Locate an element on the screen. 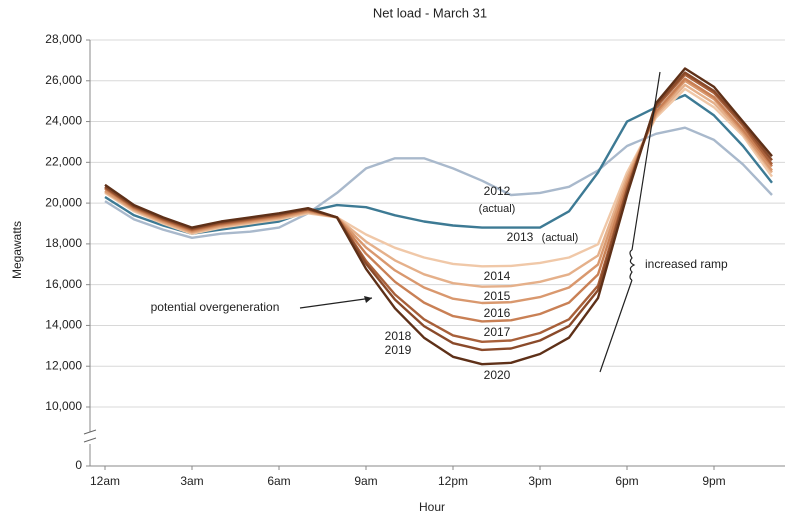  x-tick-label: 12am is located at coordinates (105, 481).